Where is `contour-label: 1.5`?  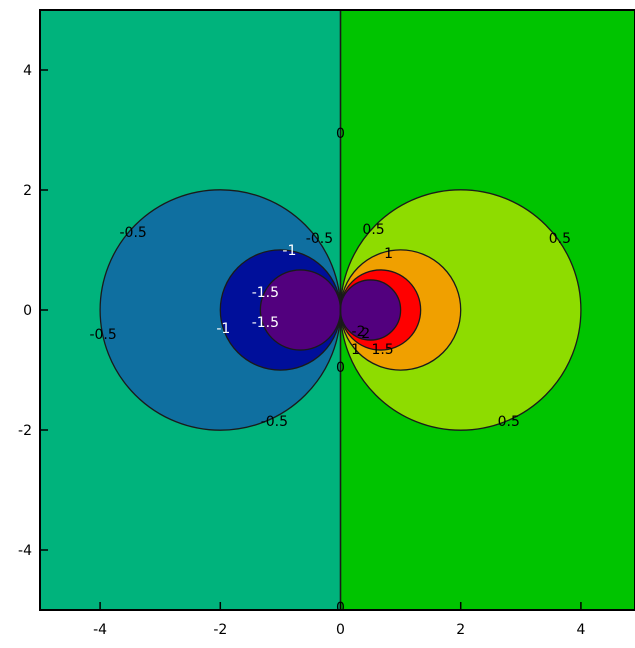 contour-label: 1.5 is located at coordinates (382, 350).